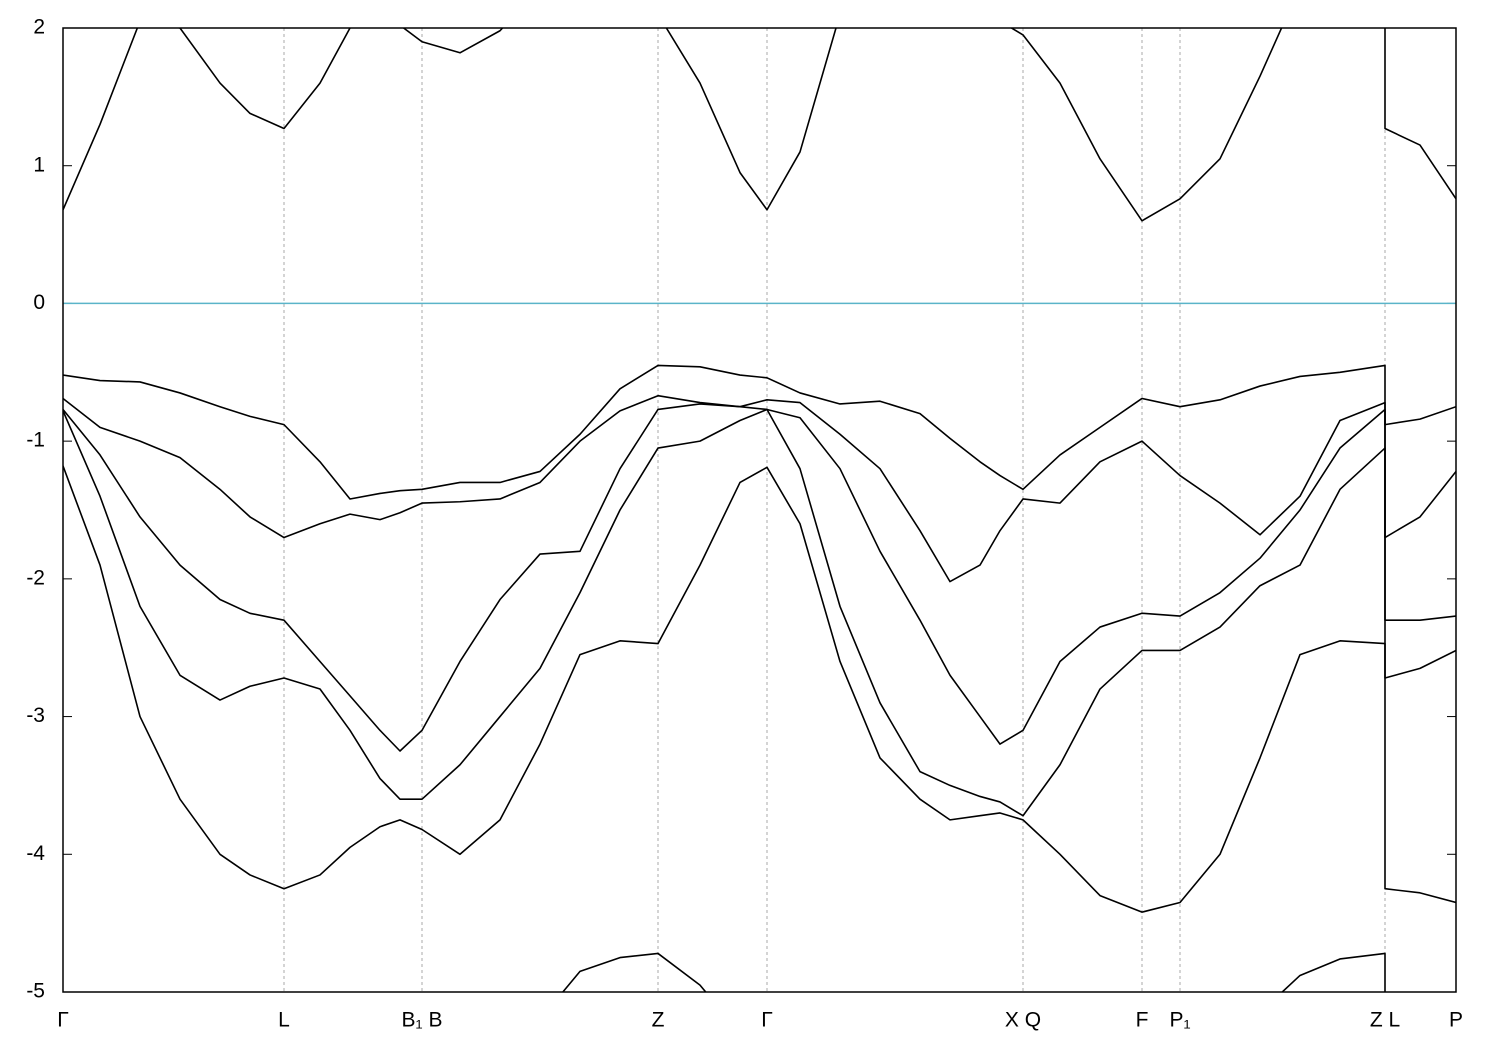 Image resolution: width=1500 pixels, height=1050 pixels. Describe the element at coordinates (35, 715) in the screenshot. I see `y-tick-label: -3` at that location.